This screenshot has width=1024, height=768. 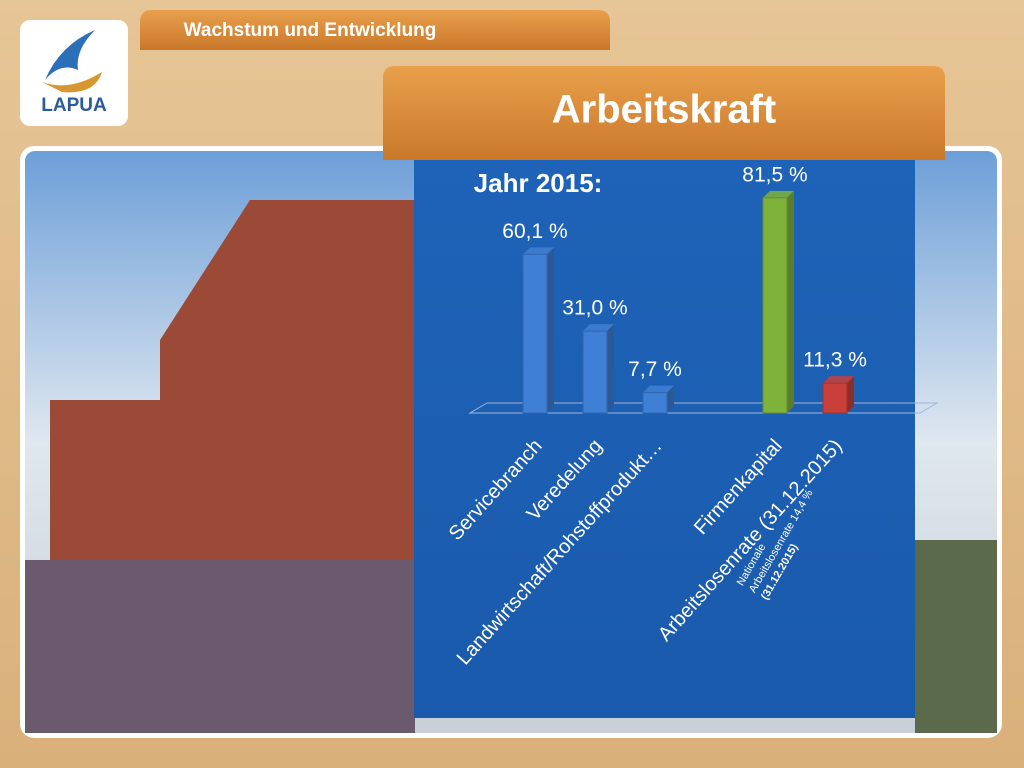 I want to click on value-label: 7,7 %, so click(x=655, y=369).